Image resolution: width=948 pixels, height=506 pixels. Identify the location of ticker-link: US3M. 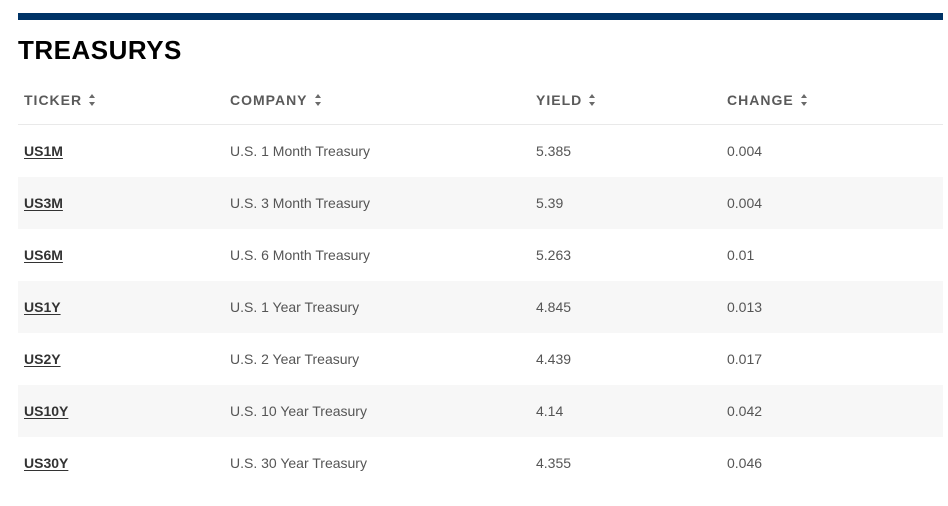
(43, 203).